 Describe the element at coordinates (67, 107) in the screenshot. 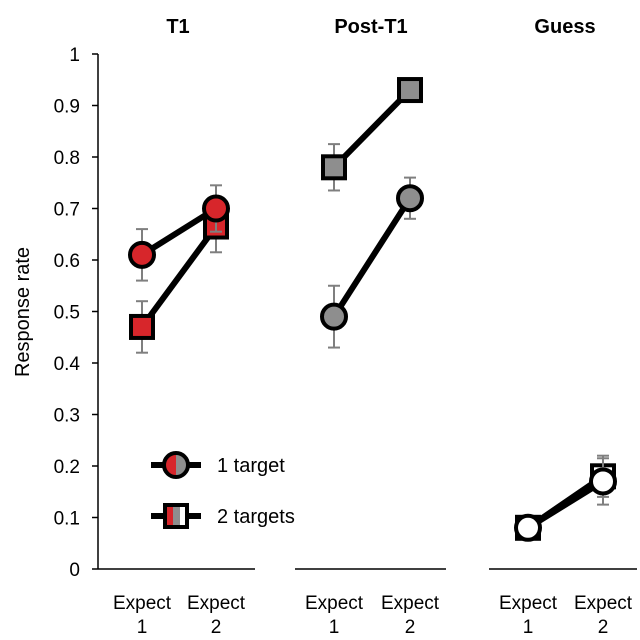

I see `y-tick-label: 0.9` at that location.